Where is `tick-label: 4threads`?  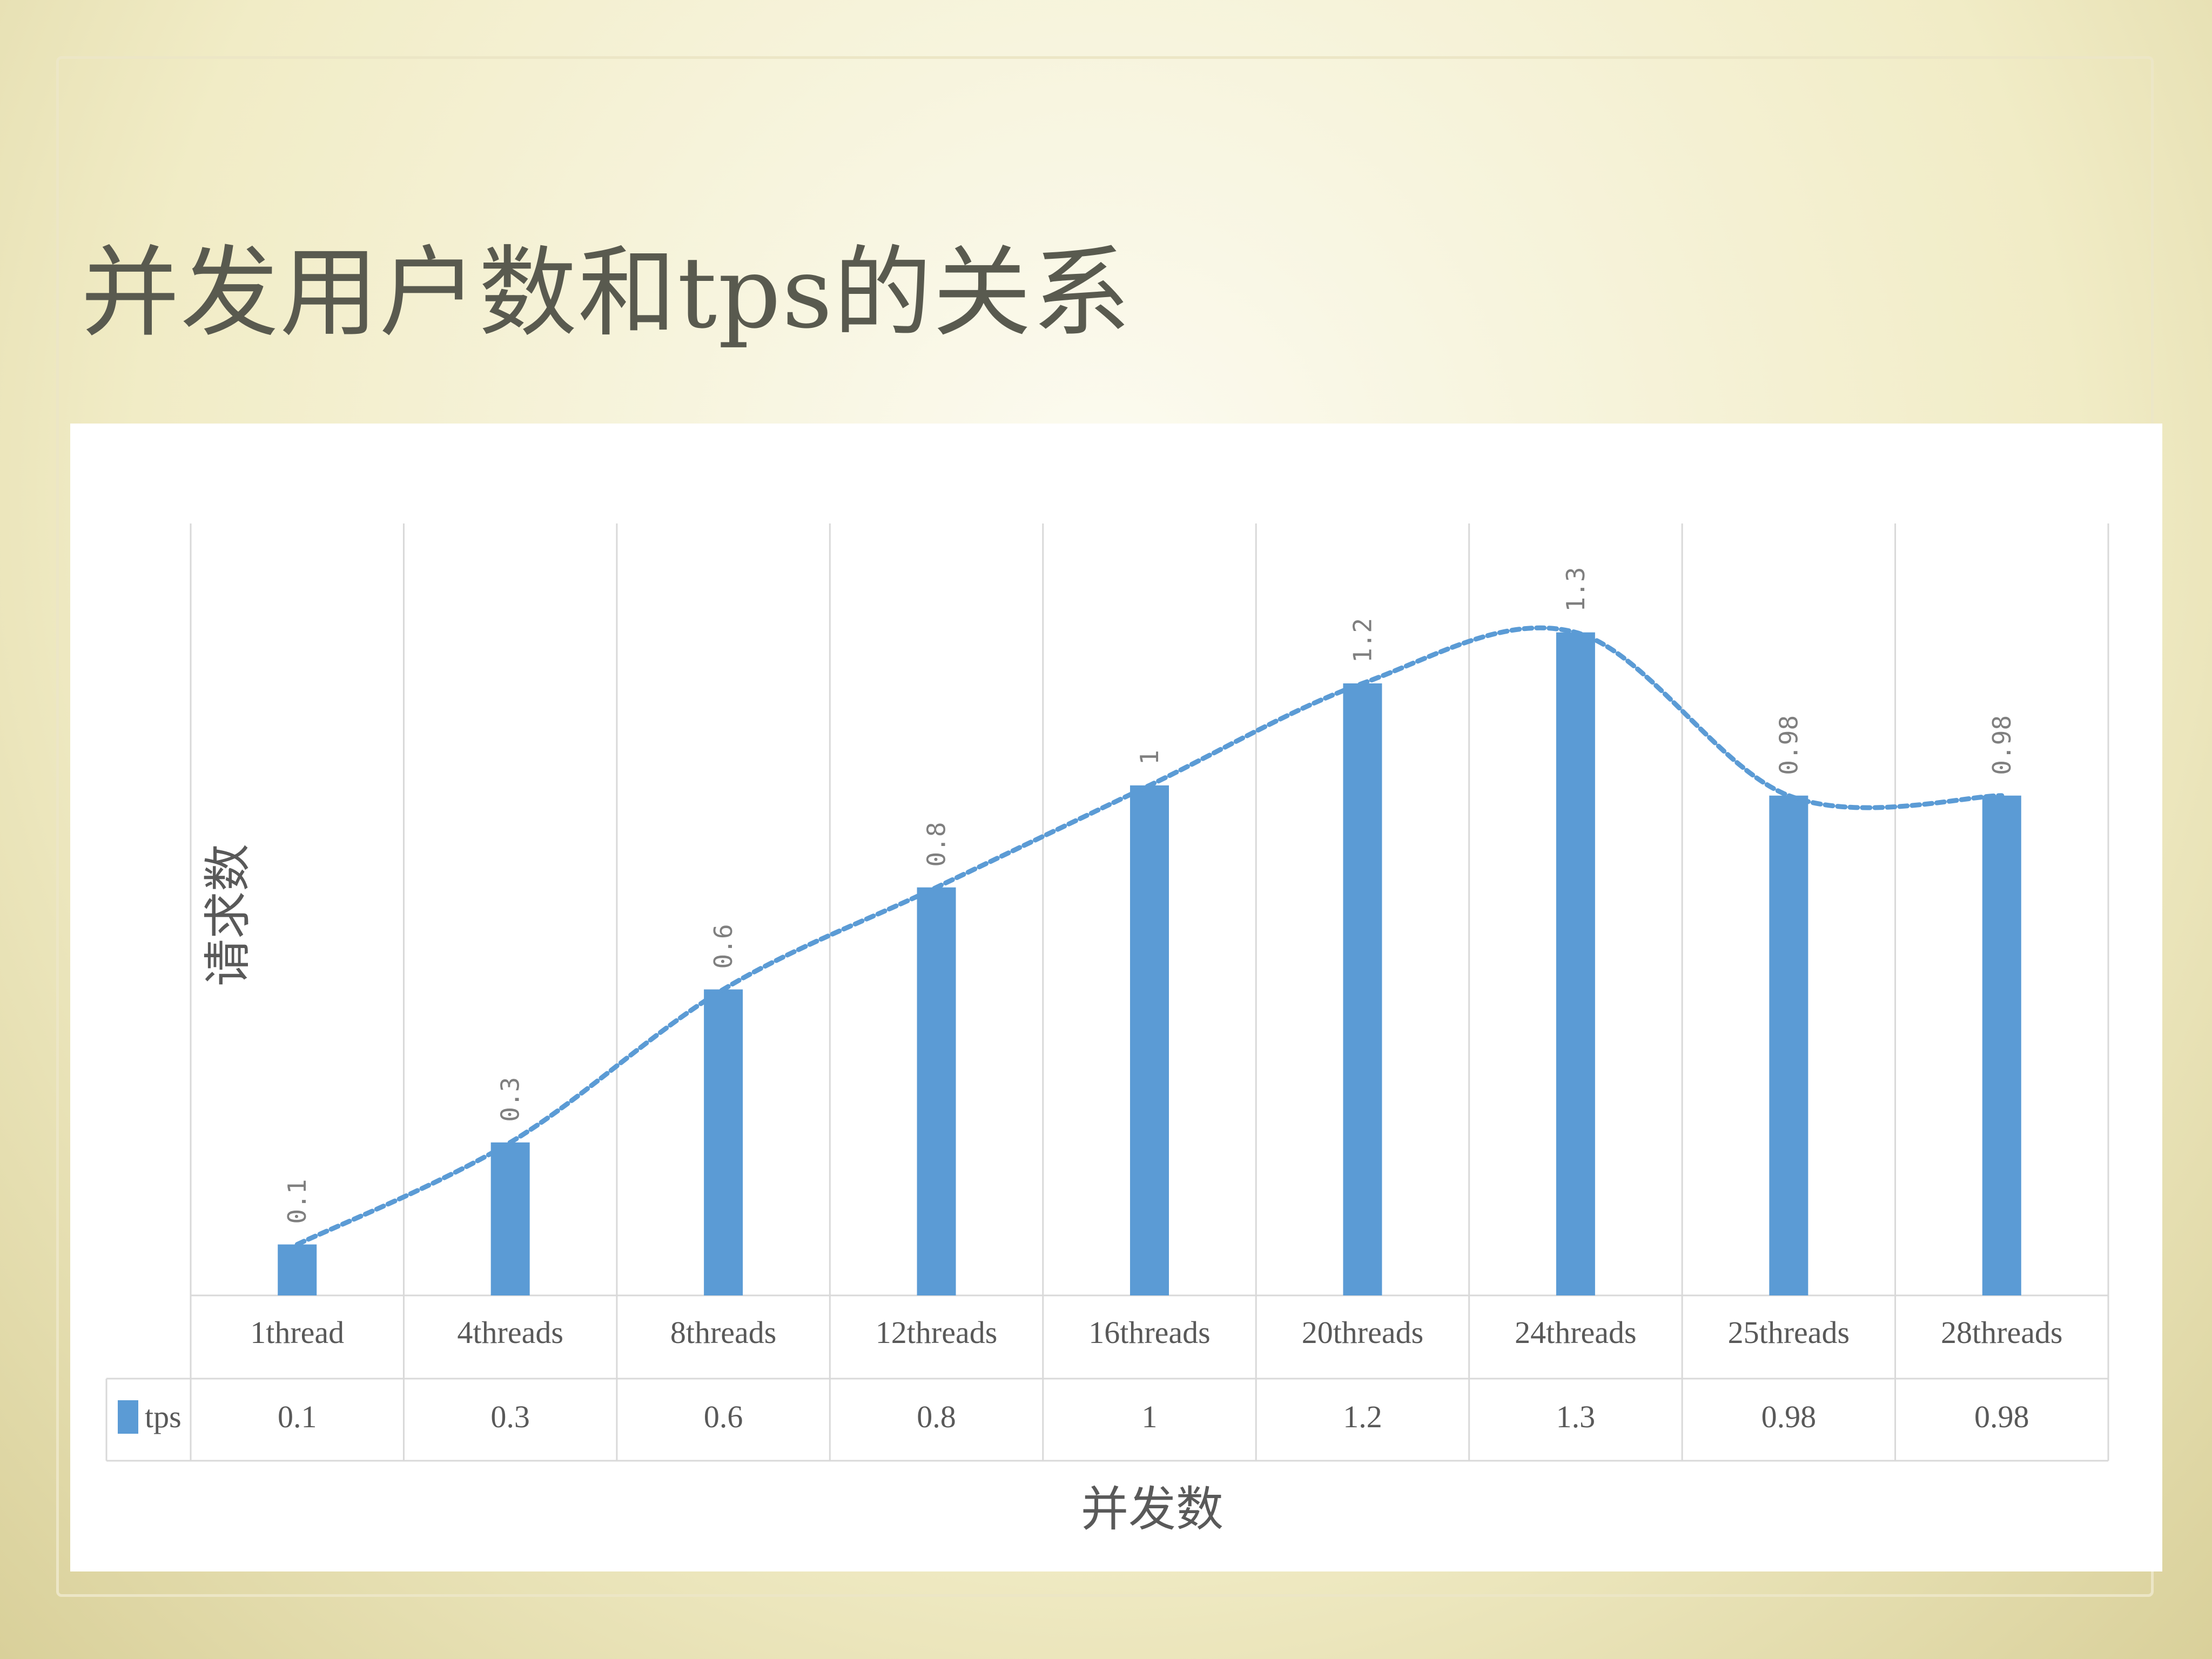
tick-label: 4threads is located at coordinates (510, 1332).